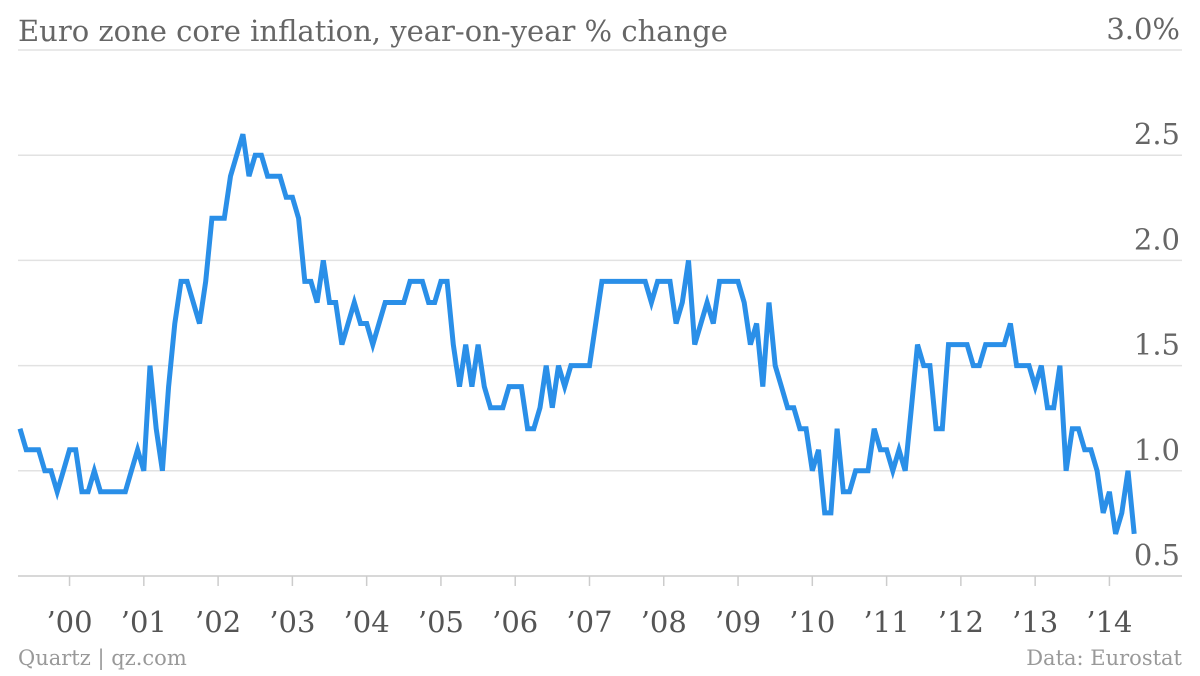  I want to click on x-tick-label: ’14, so click(1109, 622).